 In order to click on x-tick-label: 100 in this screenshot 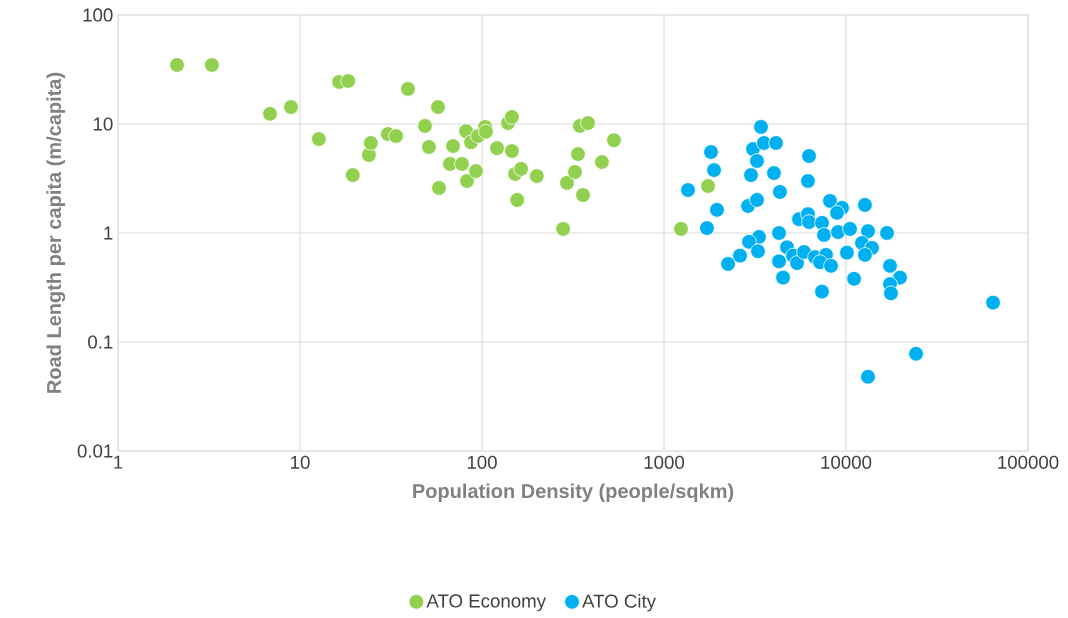, I will do `click(482, 462)`.